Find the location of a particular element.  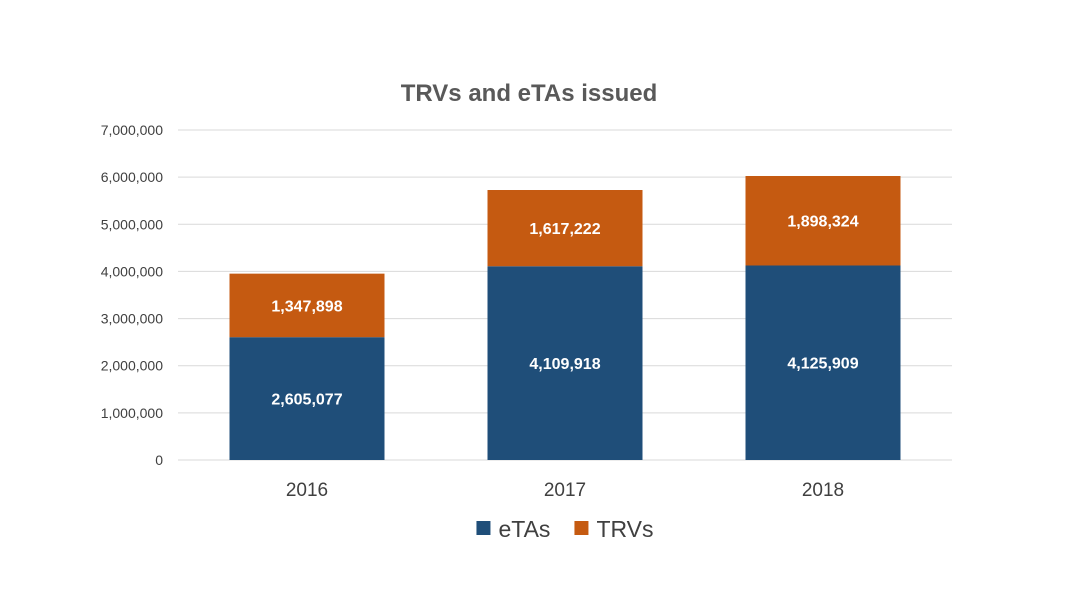

chart-title: TRVs and eTAs issued is located at coordinates (529, 93).